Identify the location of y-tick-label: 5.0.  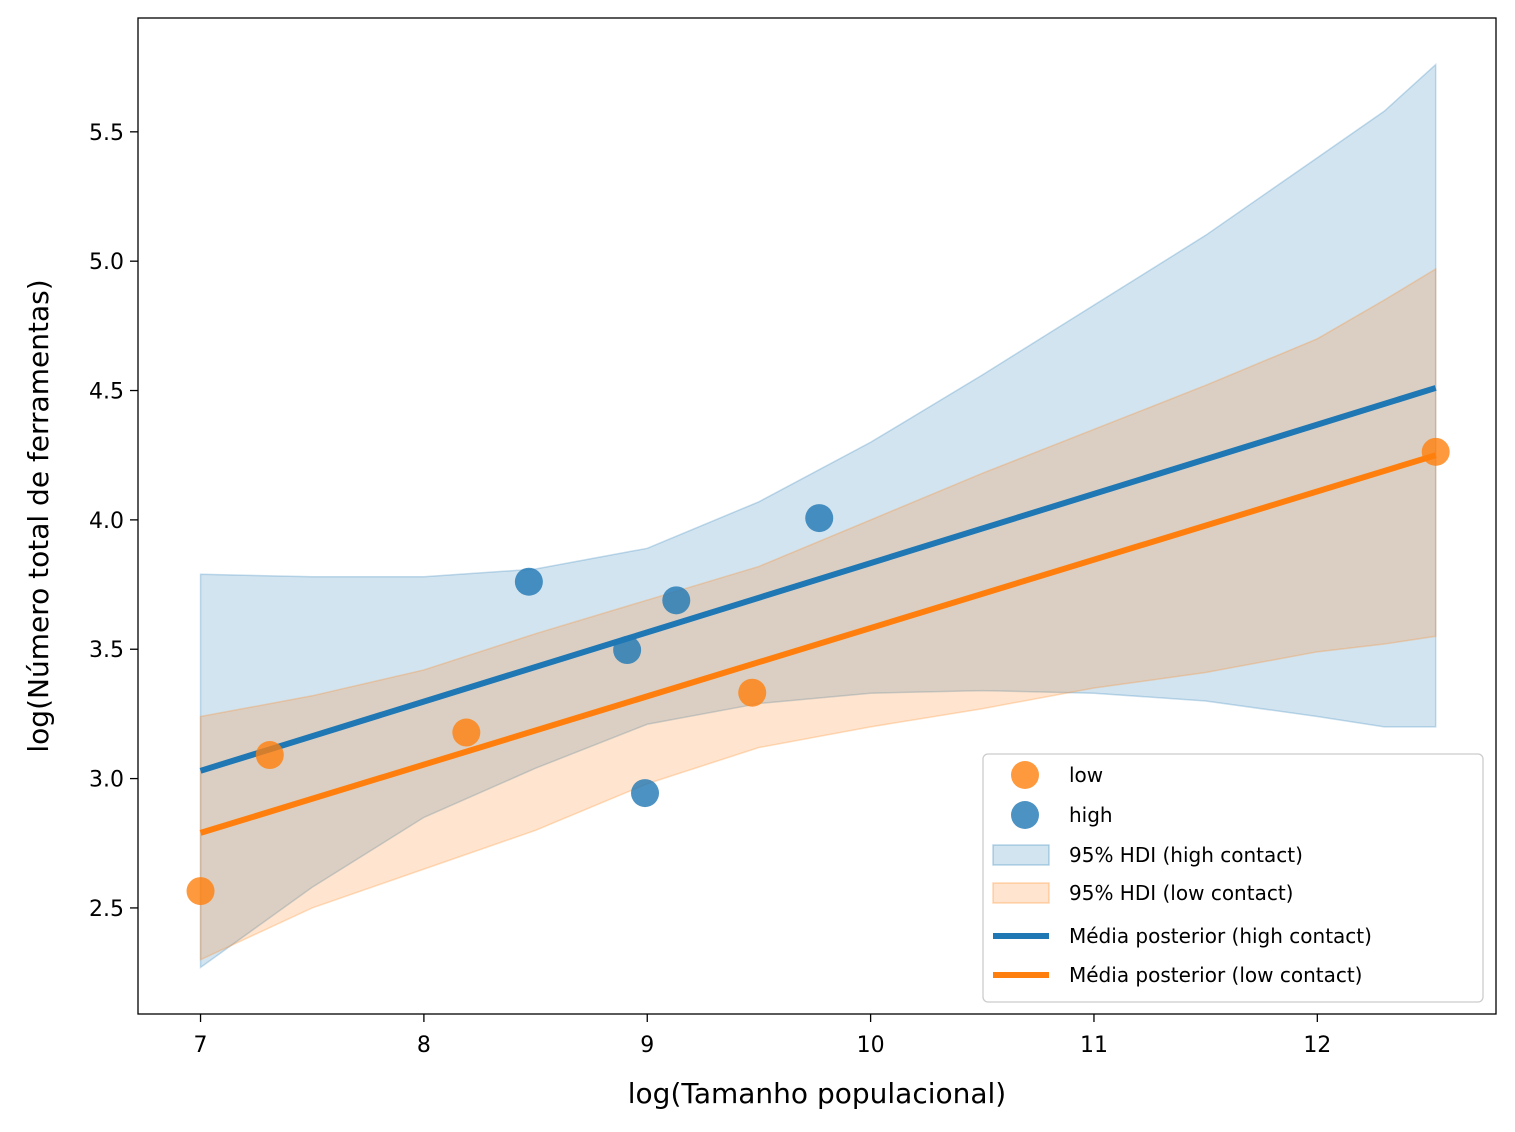
(106, 262).